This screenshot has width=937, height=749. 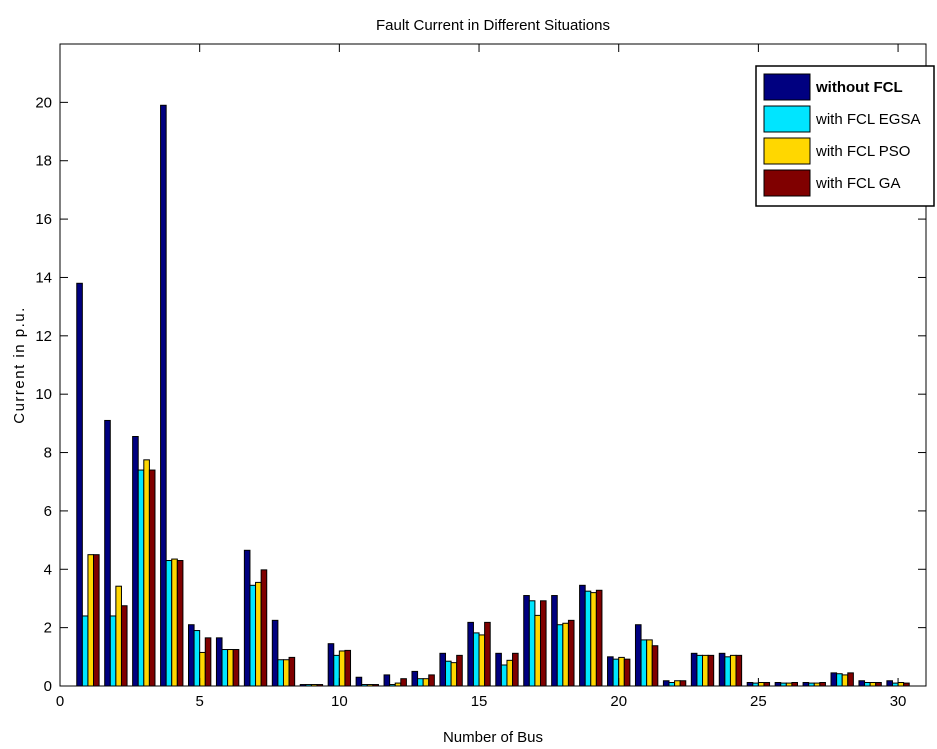 What do you see at coordinates (19, 365) in the screenshot?
I see `y-axis-title: Current in p.u.` at bounding box center [19, 365].